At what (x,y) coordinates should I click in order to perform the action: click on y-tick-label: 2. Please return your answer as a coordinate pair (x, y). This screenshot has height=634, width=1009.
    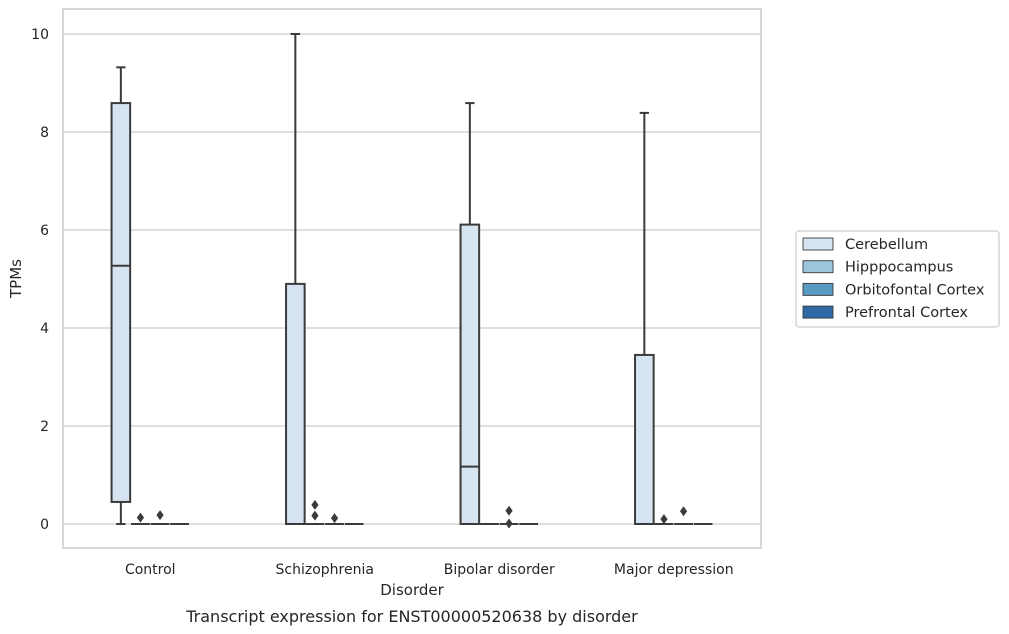
    Looking at the image, I should click on (44, 427).